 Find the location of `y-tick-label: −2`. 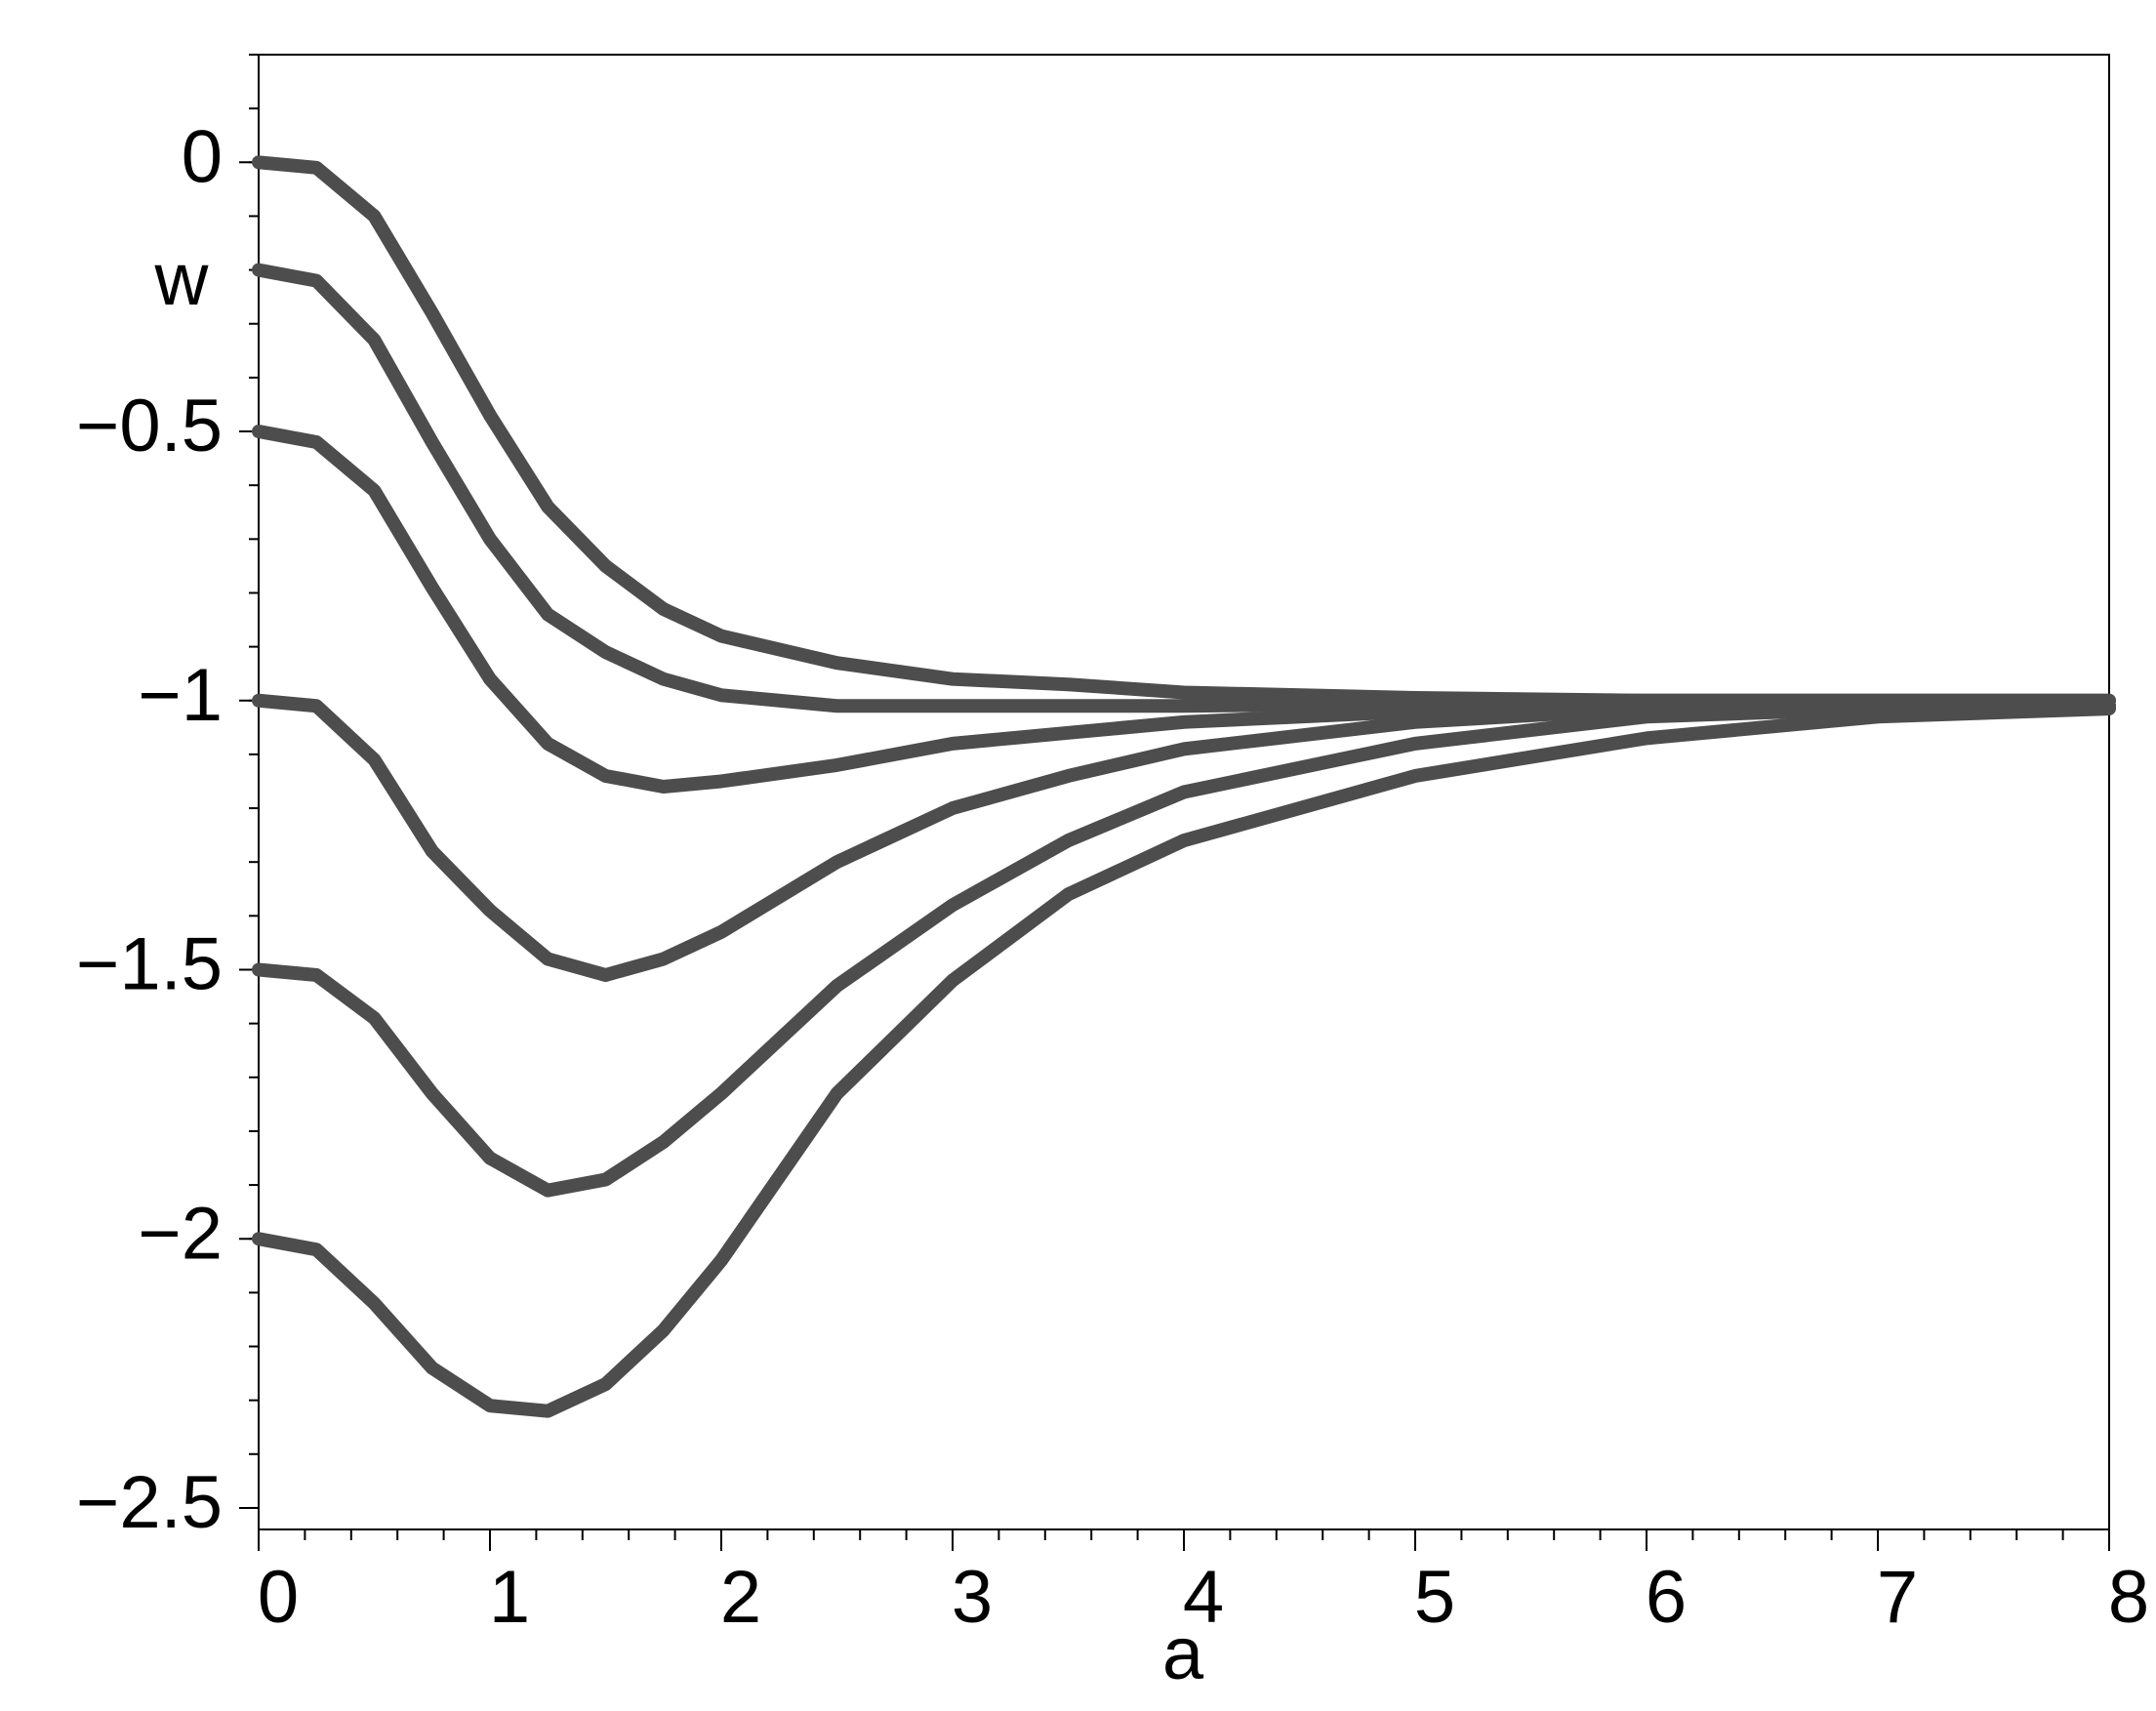

y-tick-label: −2 is located at coordinates (180, 1233).